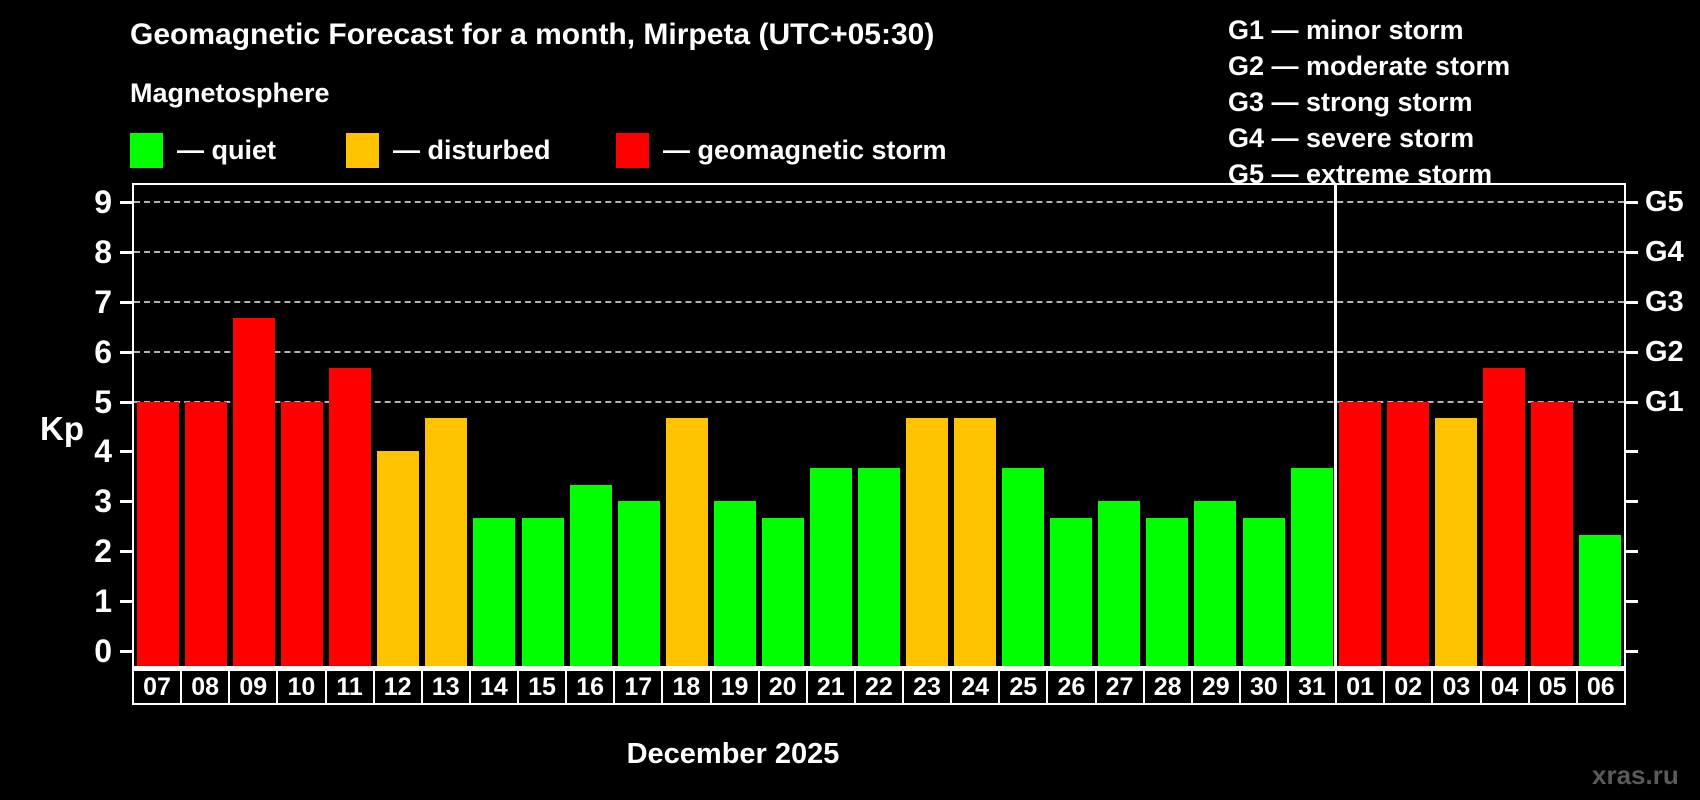  Describe the element at coordinates (397, 687) in the screenshot. I see `day-label-12: 12` at that location.